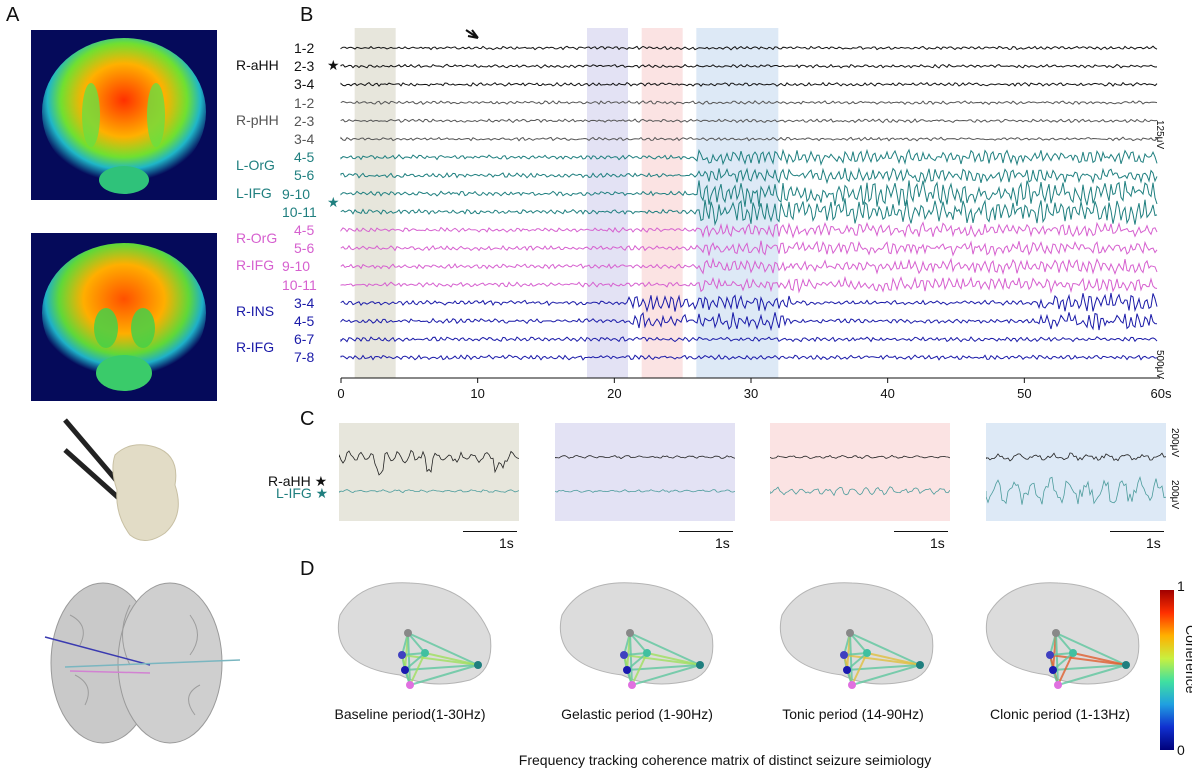  I want to click on period-caption-2: Tonic period (14-90Hz), so click(853, 714).